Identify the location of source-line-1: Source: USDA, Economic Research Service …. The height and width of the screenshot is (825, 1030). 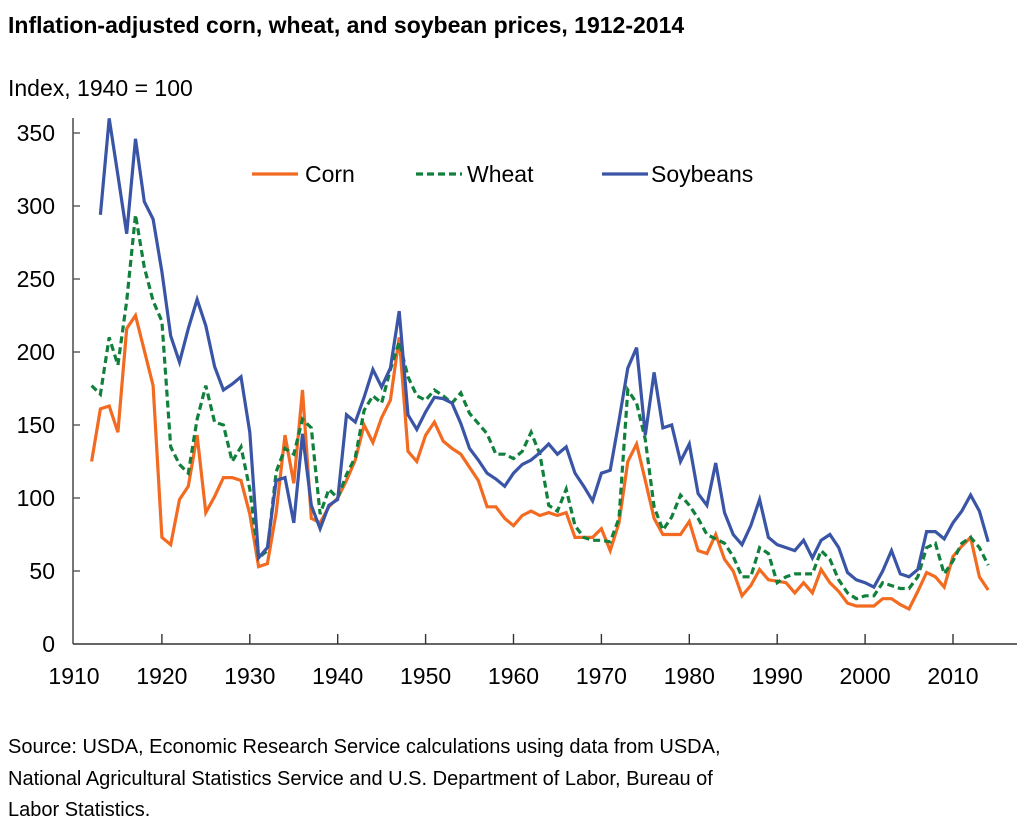
(364, 747).